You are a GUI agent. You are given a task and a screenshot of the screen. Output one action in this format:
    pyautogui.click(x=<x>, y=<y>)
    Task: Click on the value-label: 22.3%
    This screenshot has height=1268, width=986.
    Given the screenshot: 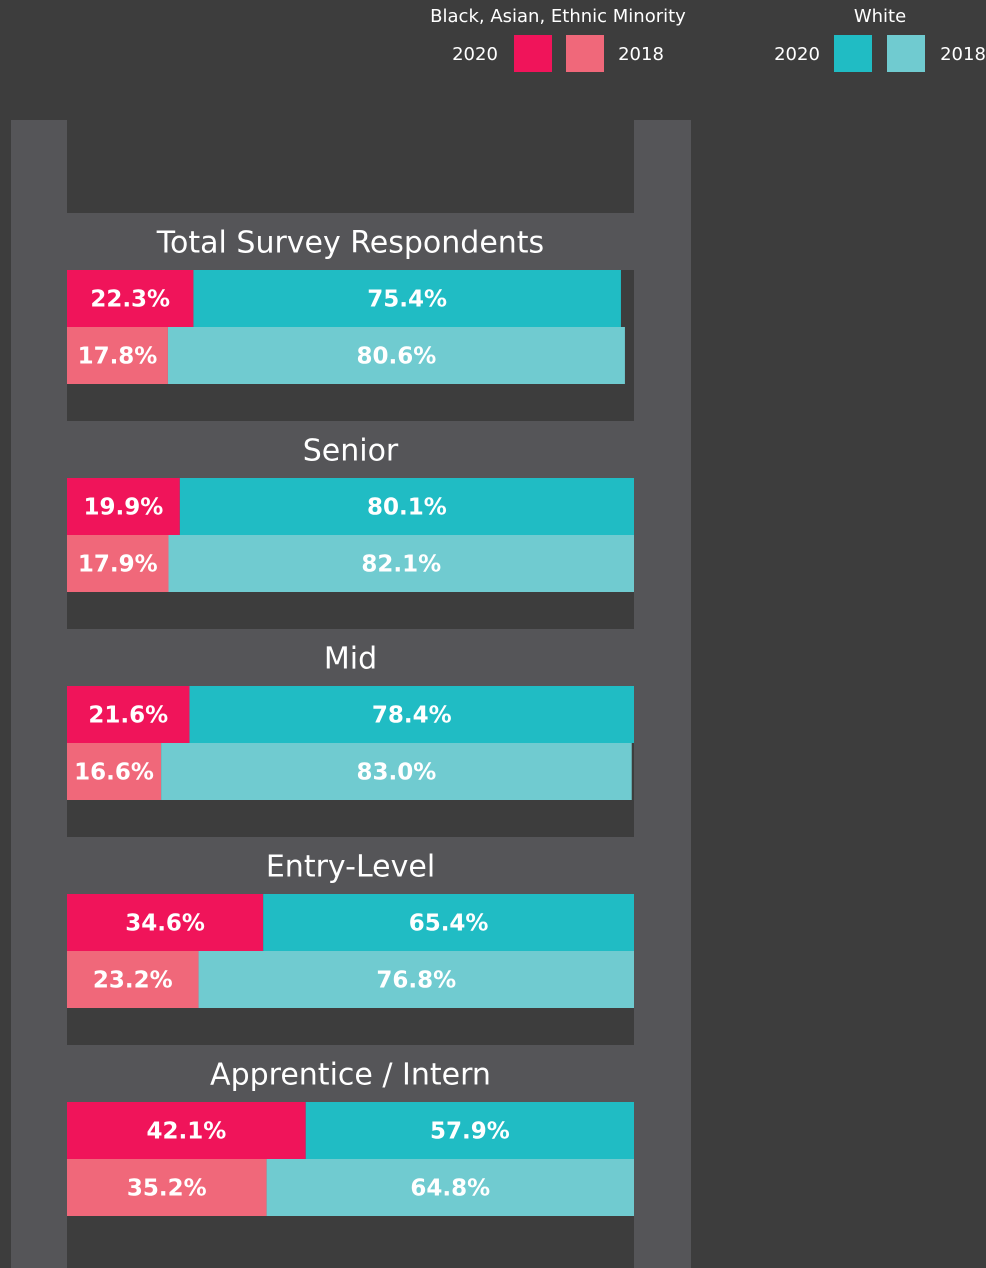 What is the action you would take?
    pyautogui.click(x=130, y=300)
    